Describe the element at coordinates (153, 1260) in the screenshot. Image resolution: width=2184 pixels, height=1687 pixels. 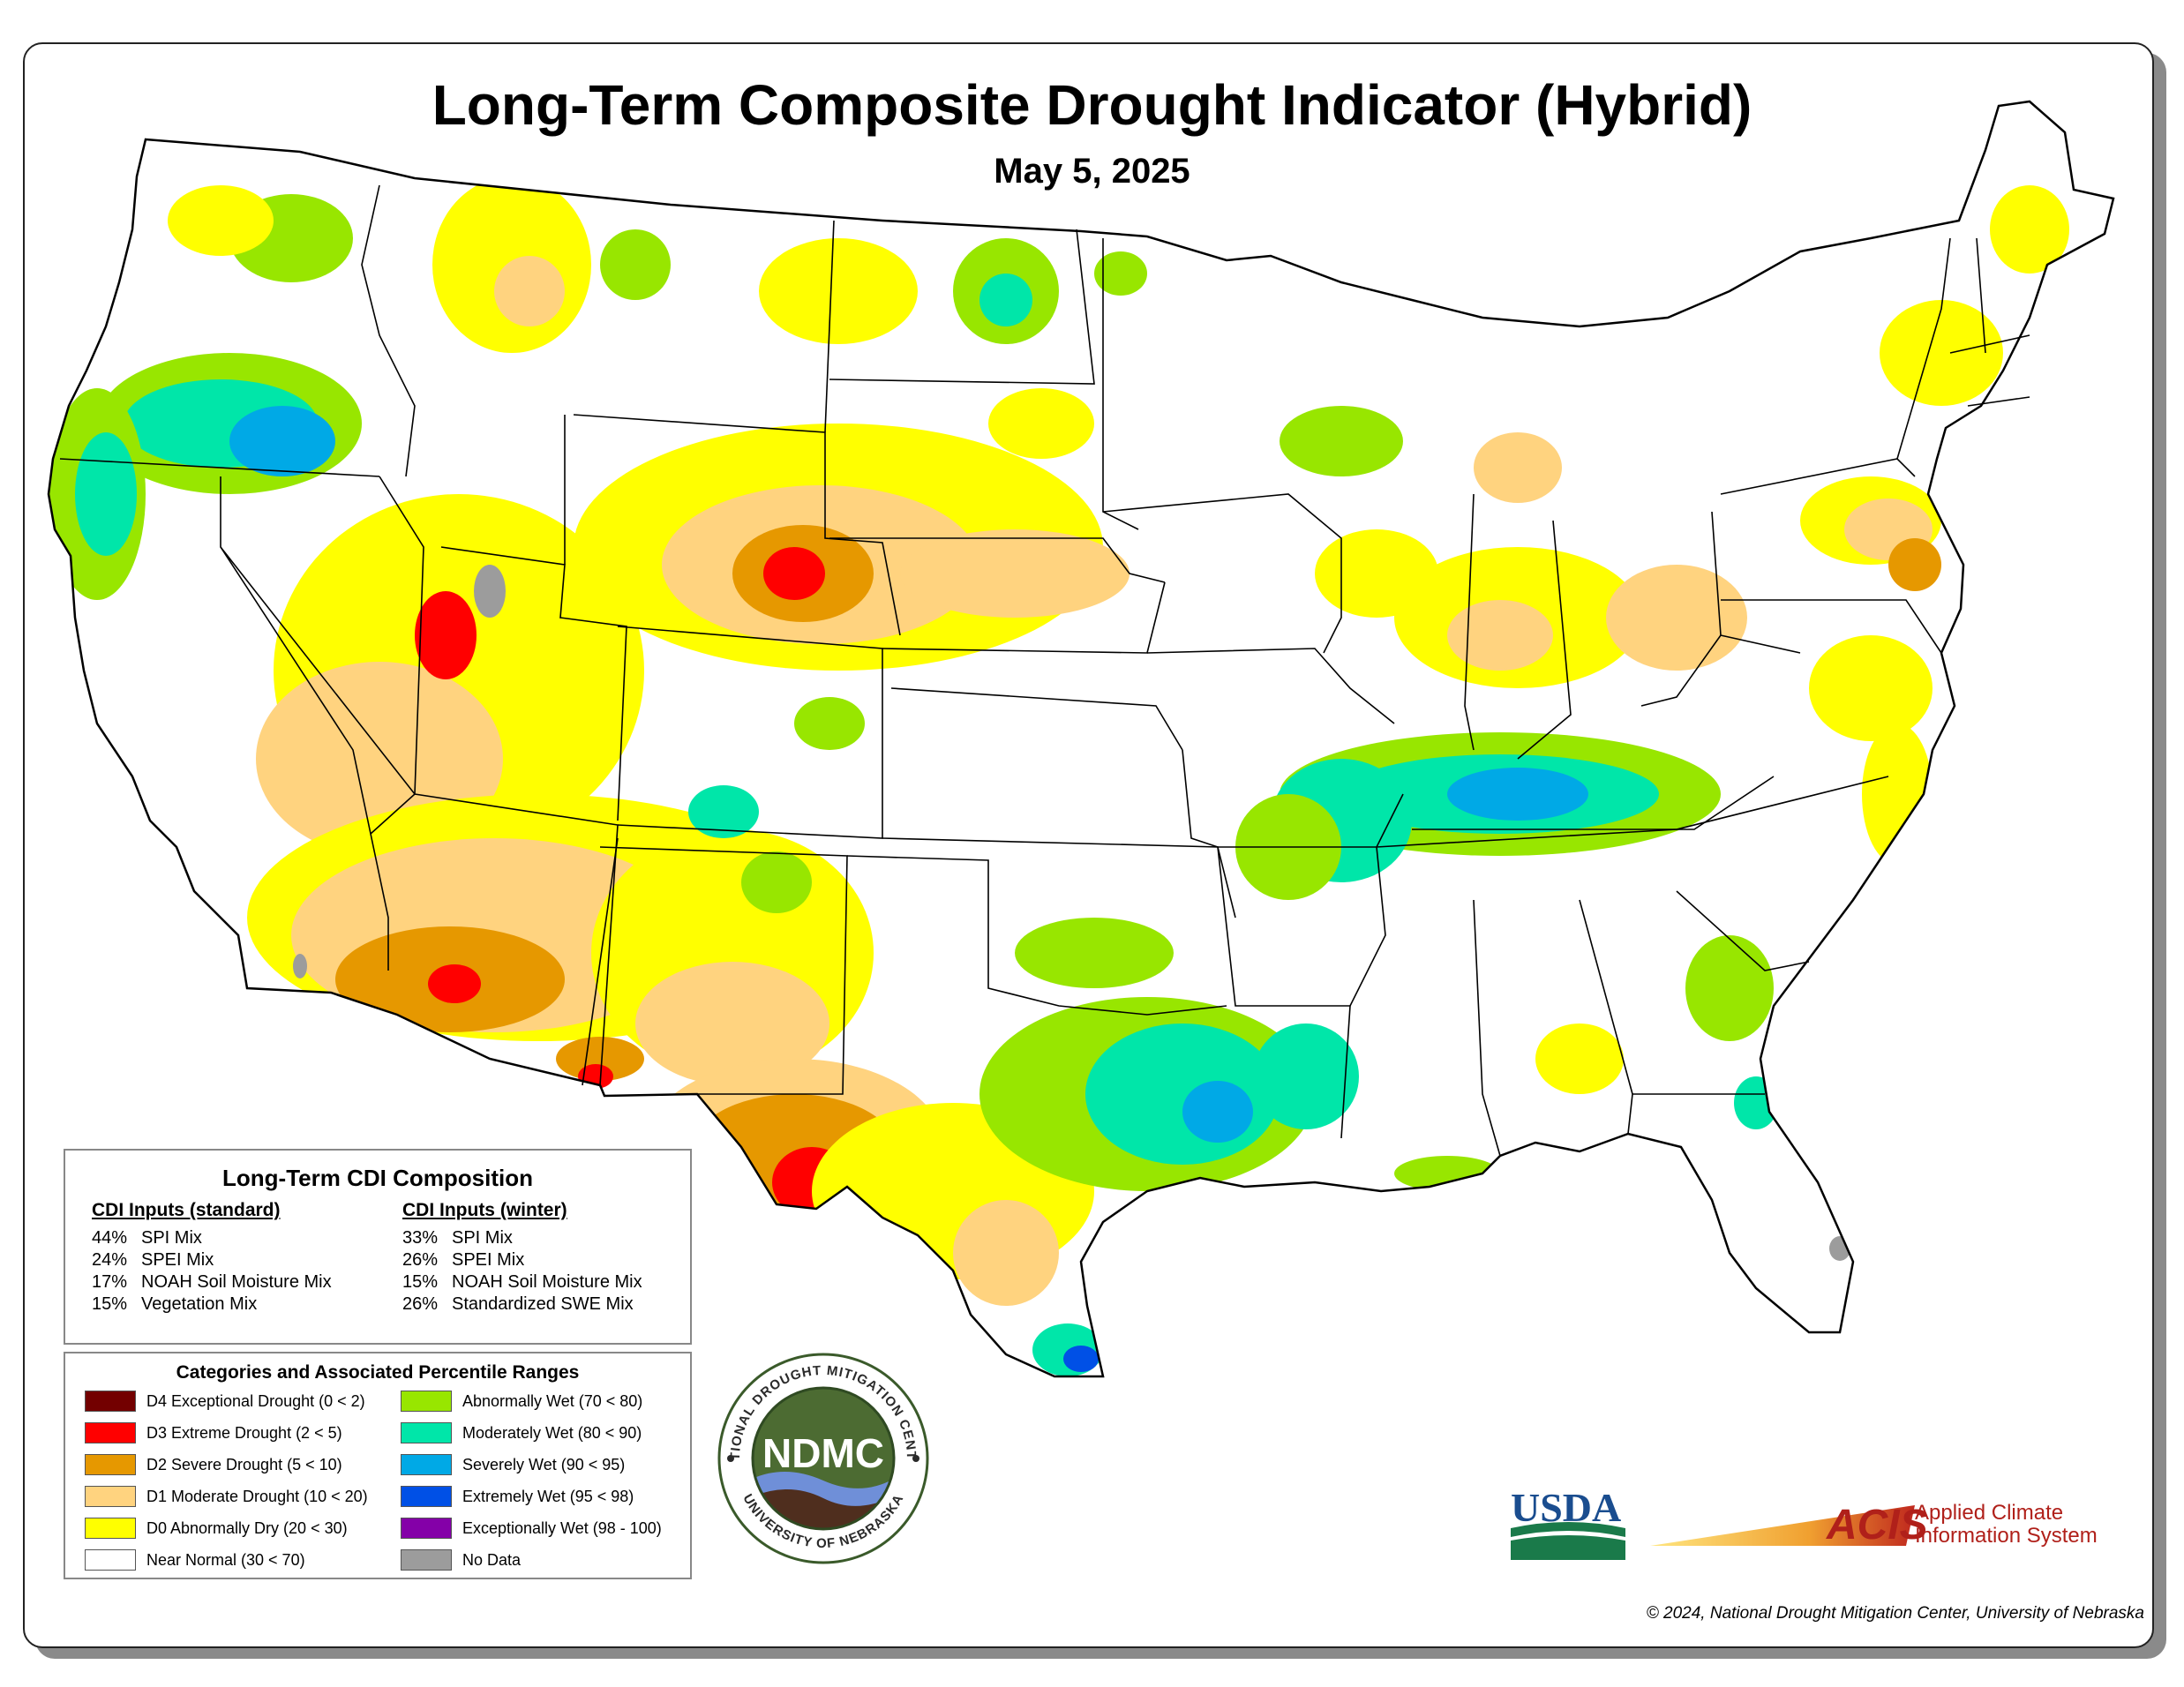
I see `standard-input-row: 24% SPEI Mix` at that location.